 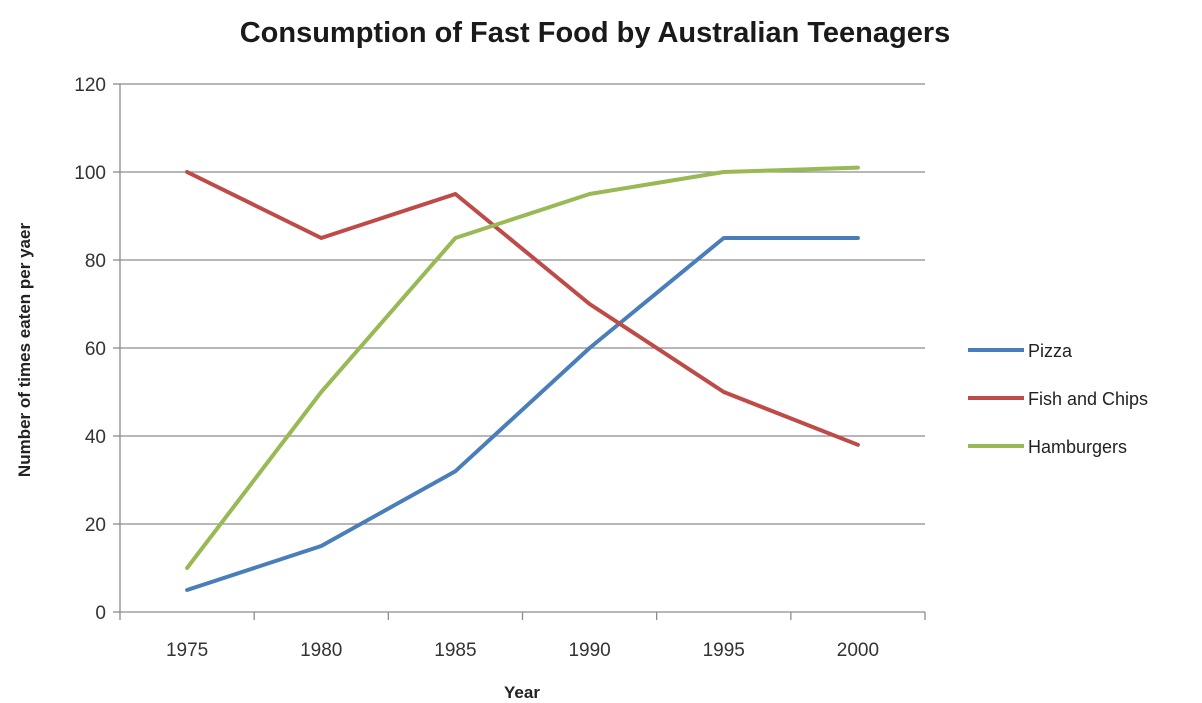 I want to click on y-axis: 0 20 40 60 80 100 120, so click(x=97, y=349).